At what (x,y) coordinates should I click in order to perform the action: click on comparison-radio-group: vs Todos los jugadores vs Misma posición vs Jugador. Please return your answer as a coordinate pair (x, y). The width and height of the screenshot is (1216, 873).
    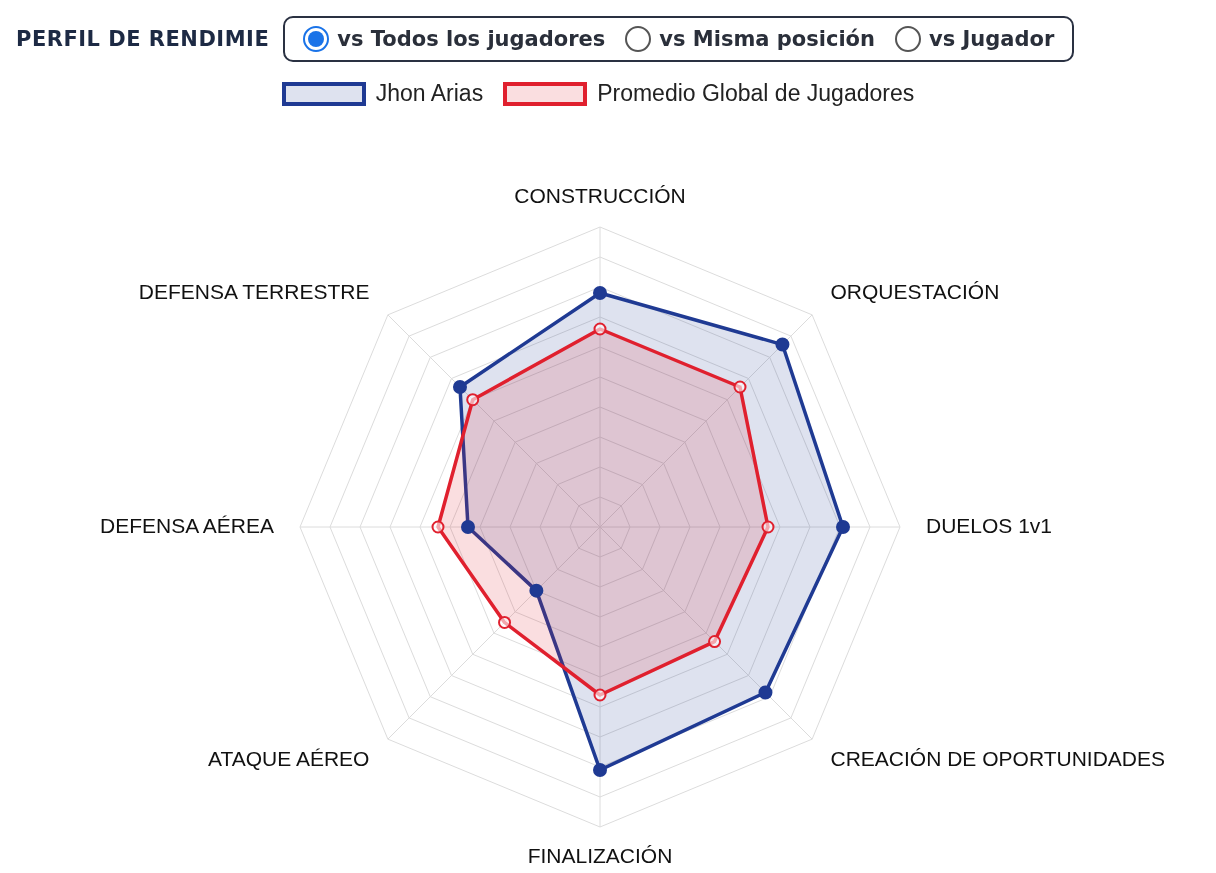
    Looking at the image, I should click on (679, 39).